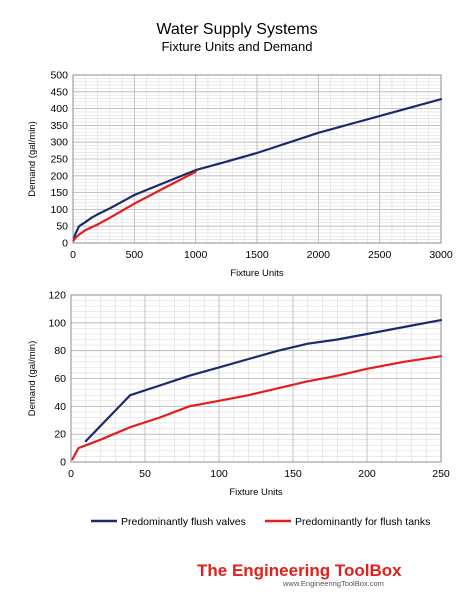  I want to click on y-tick-label: 500, so click(59, 76).